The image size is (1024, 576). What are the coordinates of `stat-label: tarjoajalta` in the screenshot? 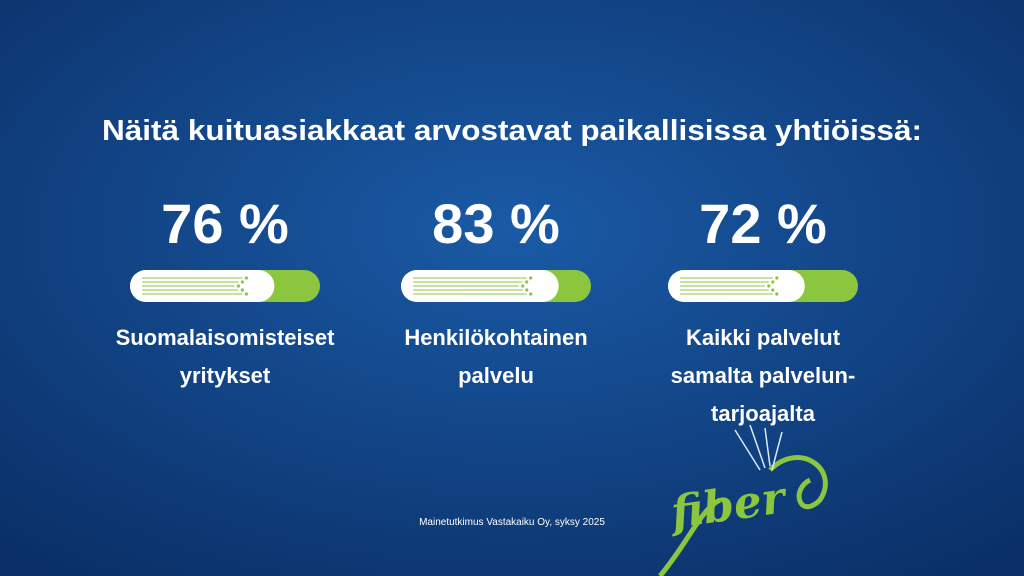 It's located at (763, 413).